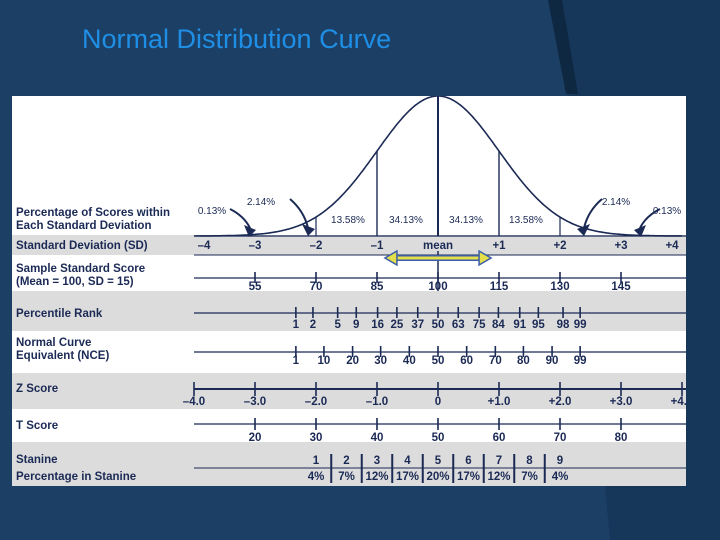 Image resolution: width=720 pixels, height=540 pixels. I want to click on tick-label: +3, so click(620, 246).